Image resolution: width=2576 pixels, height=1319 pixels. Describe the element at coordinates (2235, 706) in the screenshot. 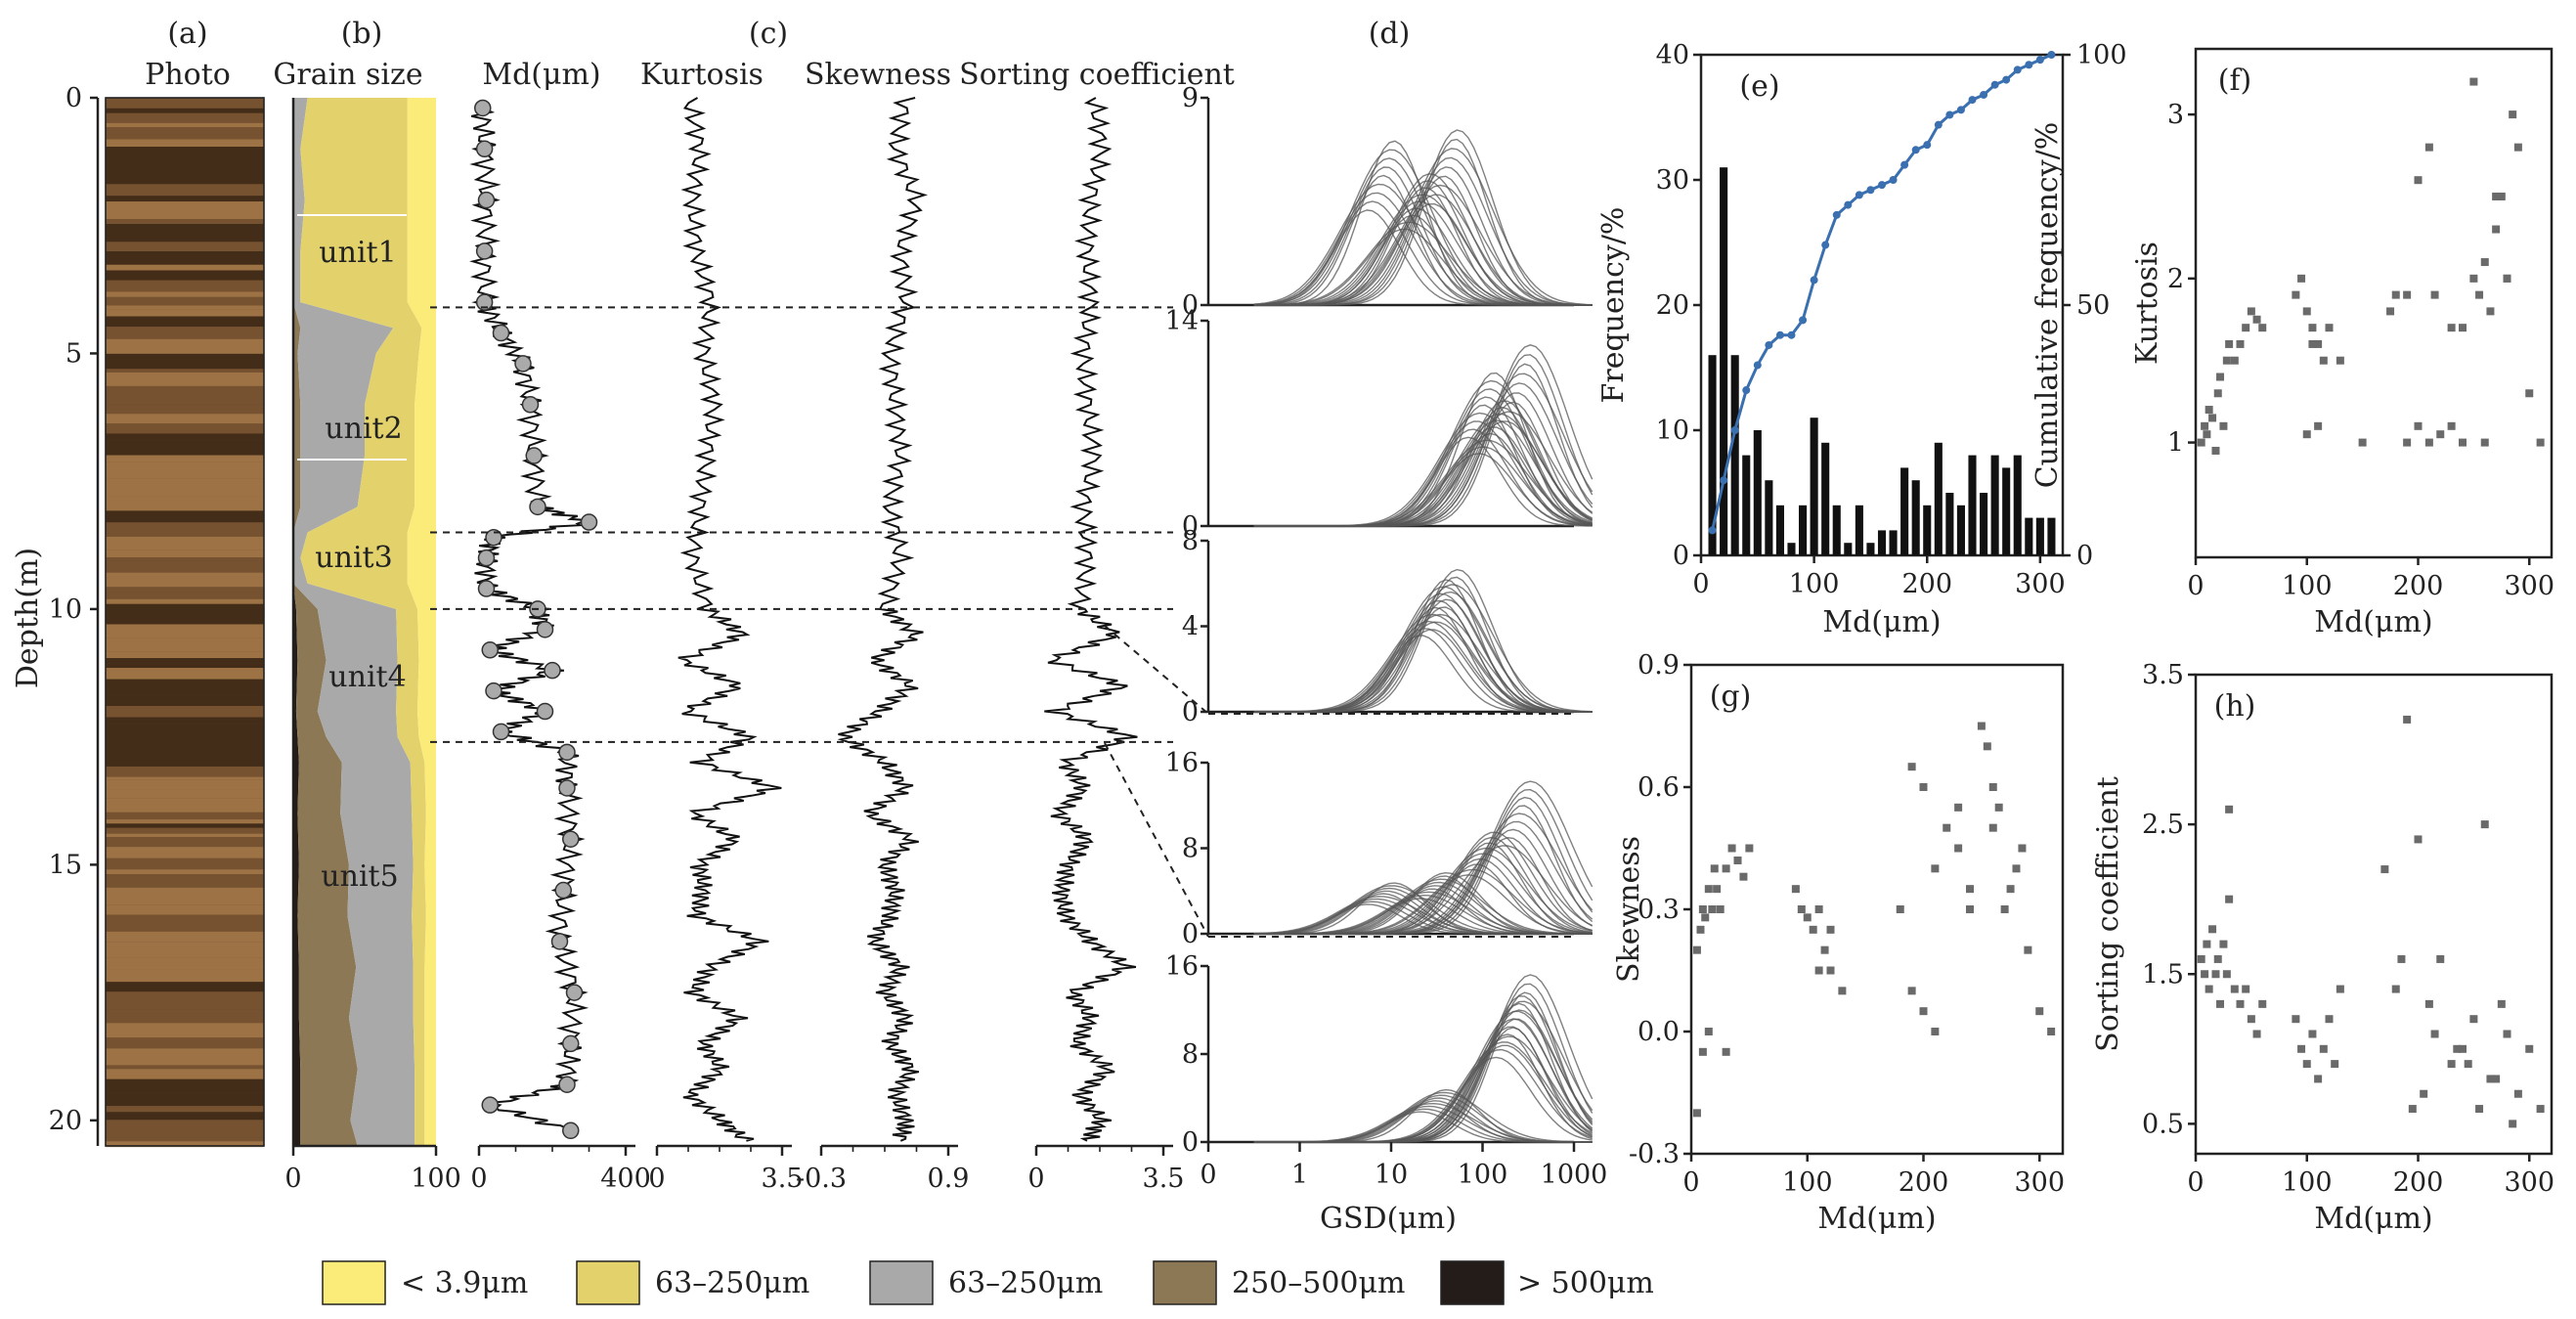

I see `panel-h-title: (h)` at that location.